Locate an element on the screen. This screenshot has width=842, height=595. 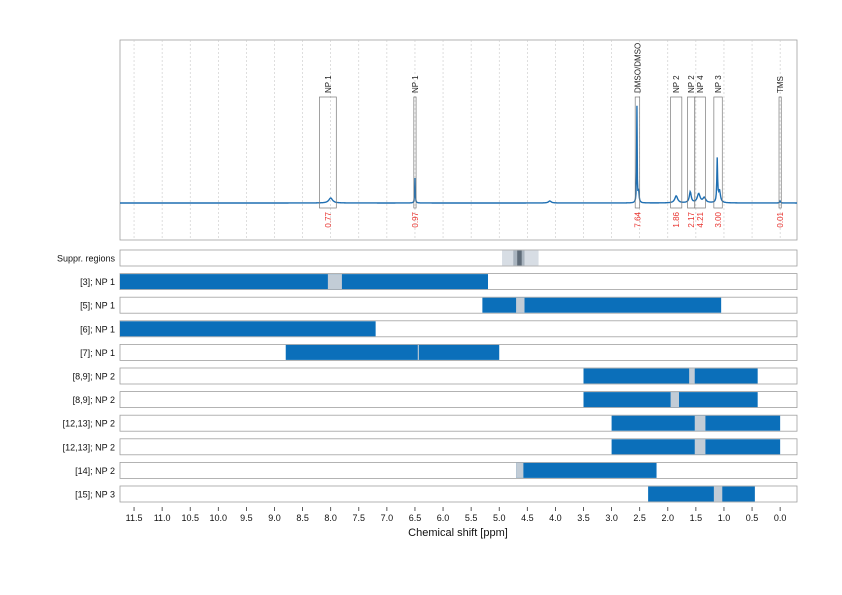
region-row: [15]; NP 3 is located at coordinates (436, 494).